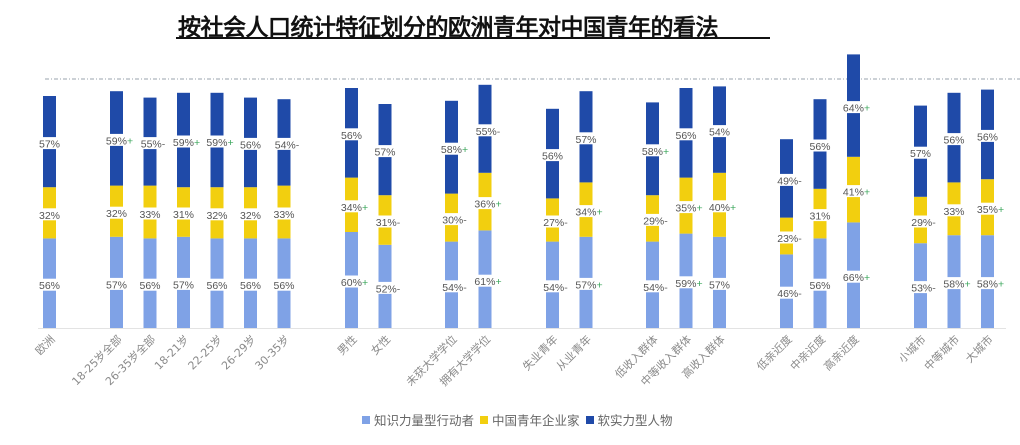  What do you see at coordinates (923, 289) in the screenshot?
I see `value-label-knowledge: 53%-` at bounding box center [923, 289].